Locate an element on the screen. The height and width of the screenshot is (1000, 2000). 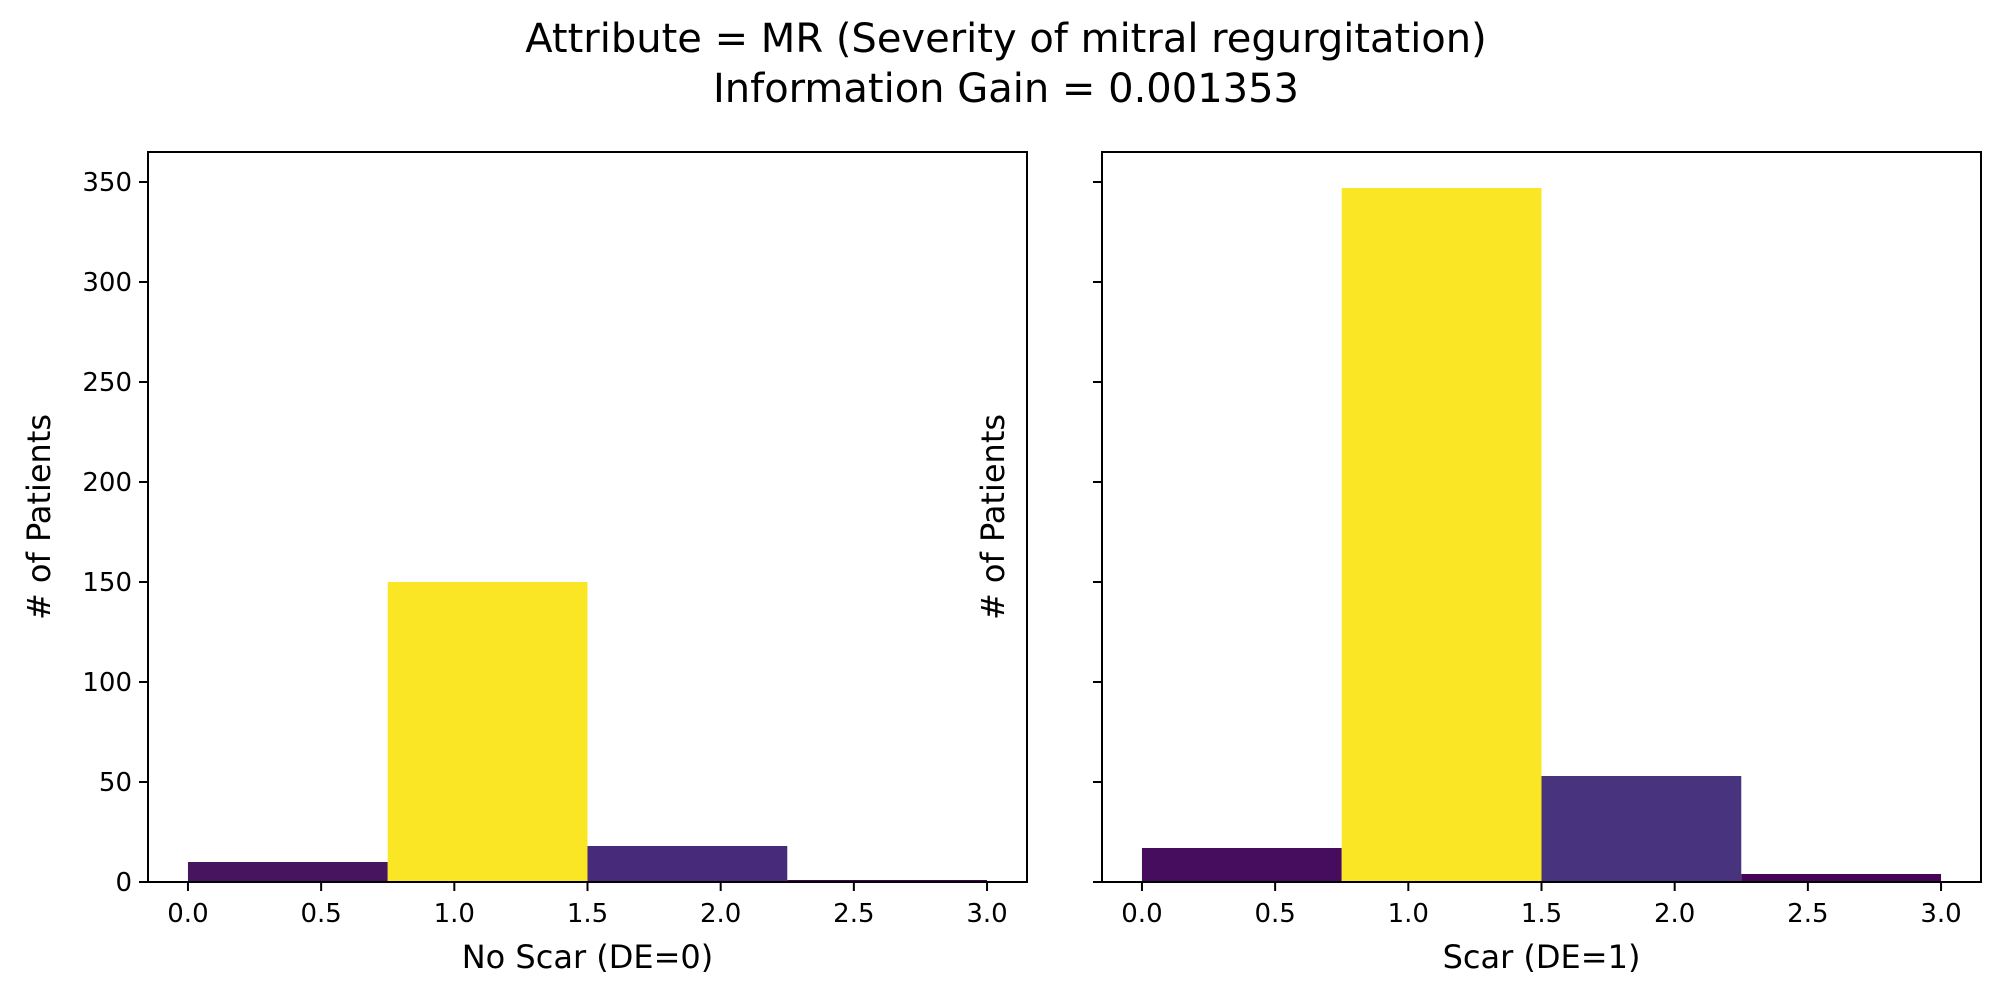
y-tick-label: 350 is located at coordinates (107, 183).